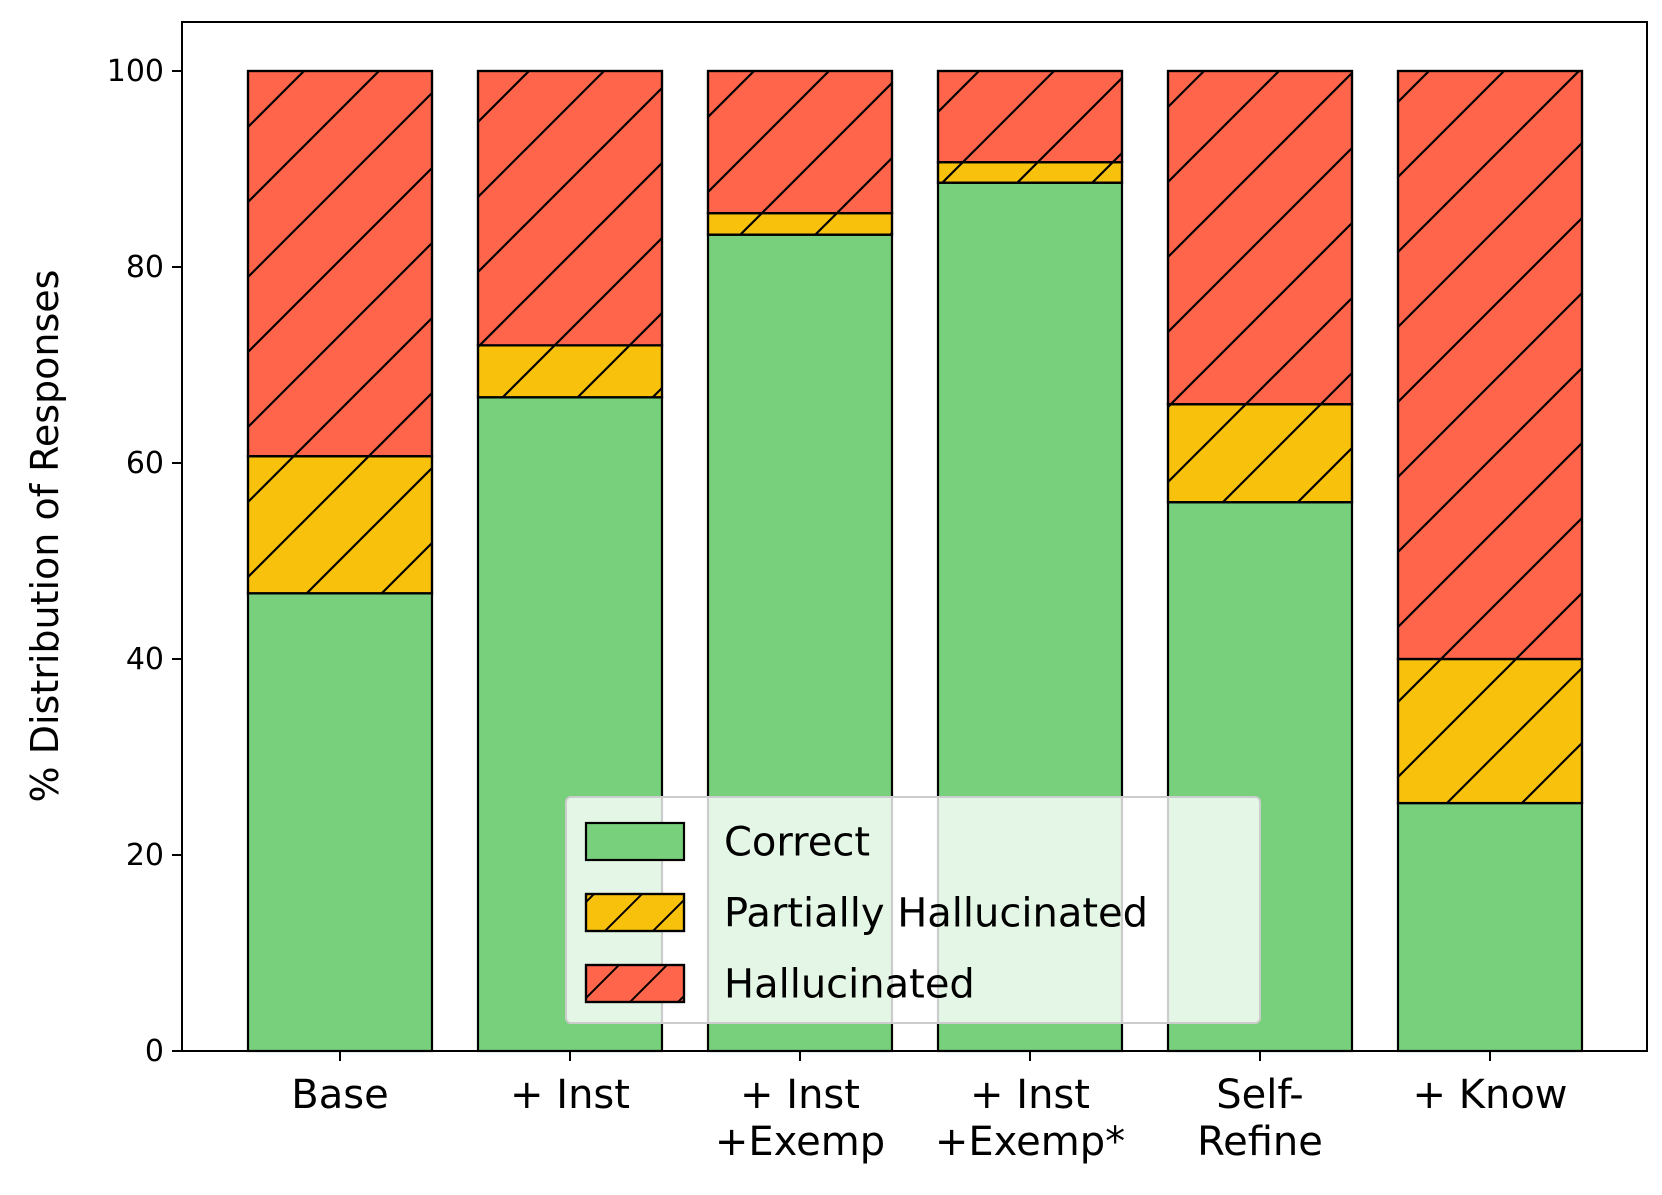 The image size is (1662, 1195). Describe the element at coordinates (145, 463) in the screenshot. I see `y-tick-label: 60` at that location.